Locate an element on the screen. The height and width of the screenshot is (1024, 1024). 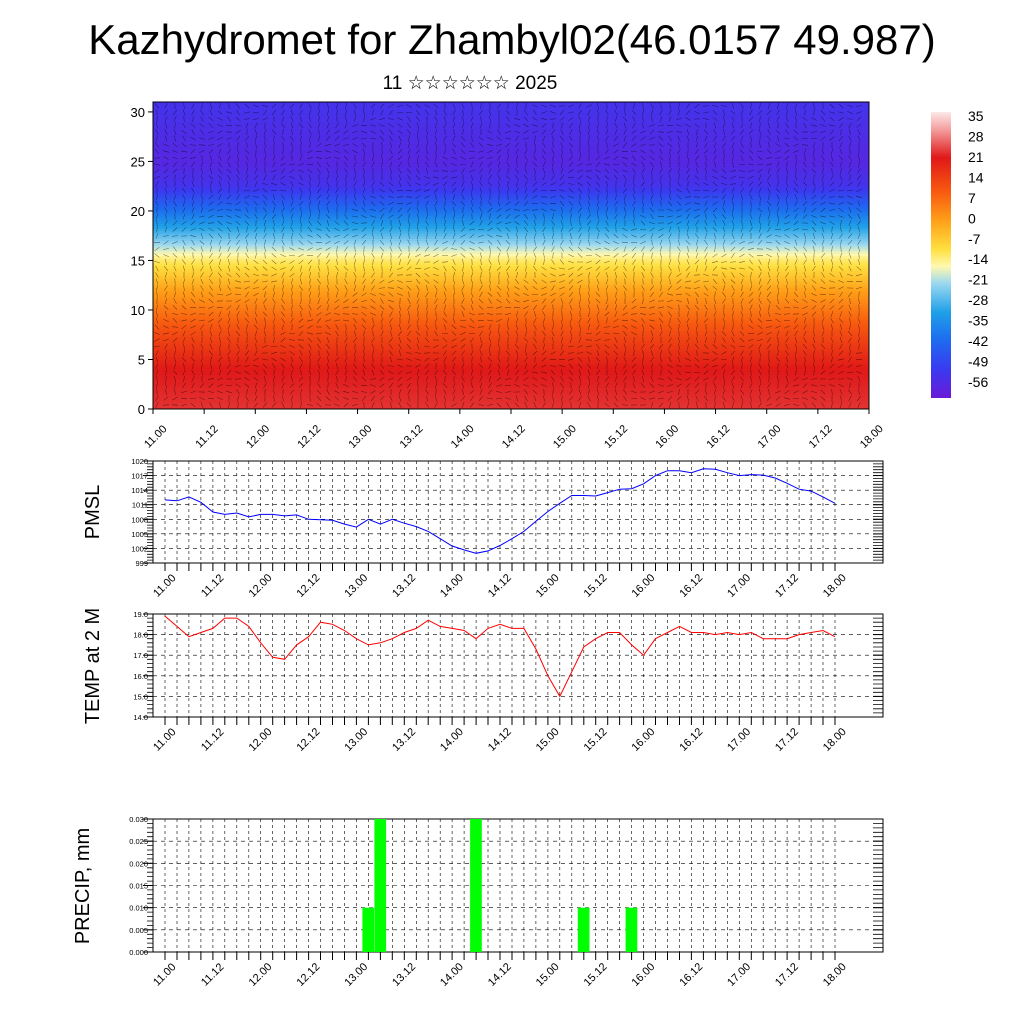
colorbar-label: 35 is located at coordinates (976, 116).